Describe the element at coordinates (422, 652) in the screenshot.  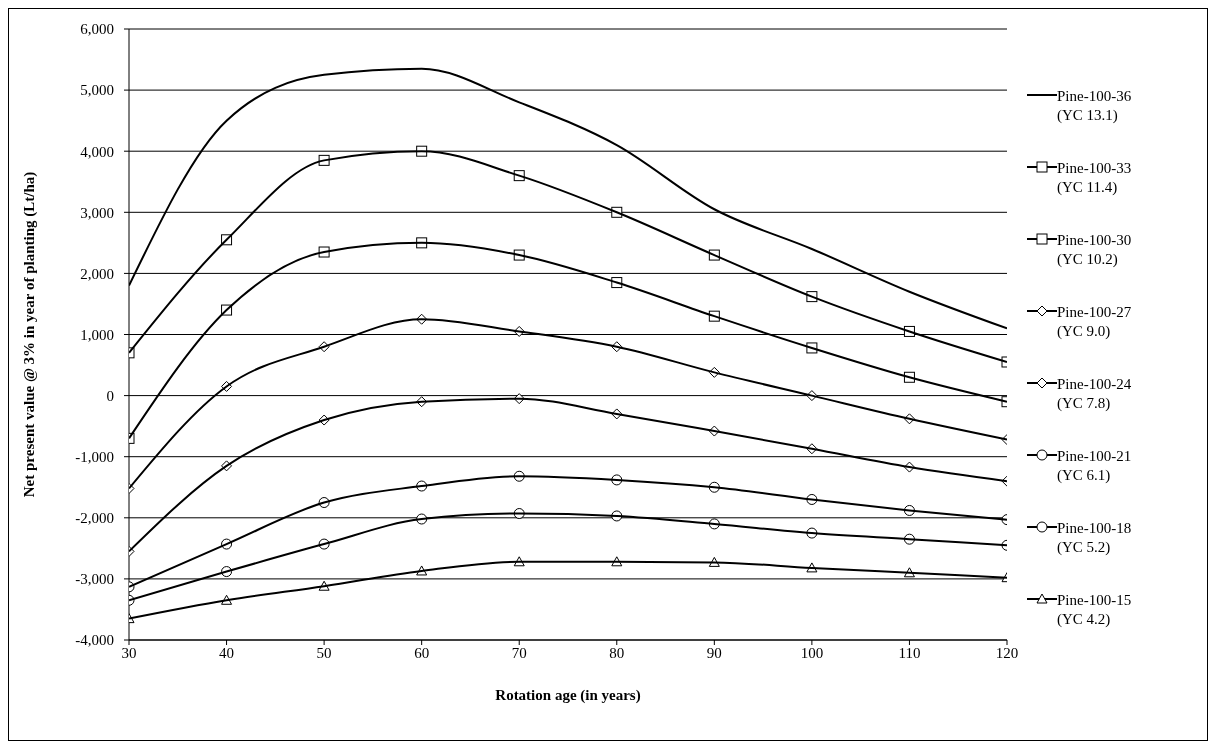
I see `x-tick-label: 60` at that location.